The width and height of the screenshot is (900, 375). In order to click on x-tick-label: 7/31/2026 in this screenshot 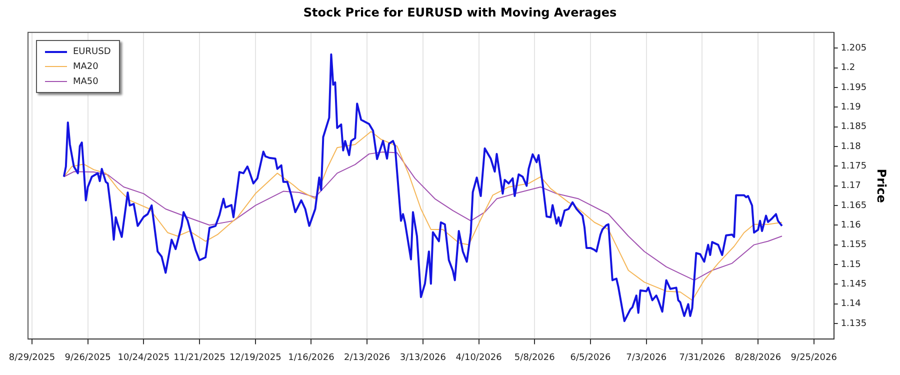, I will do `click(702, 357)`.